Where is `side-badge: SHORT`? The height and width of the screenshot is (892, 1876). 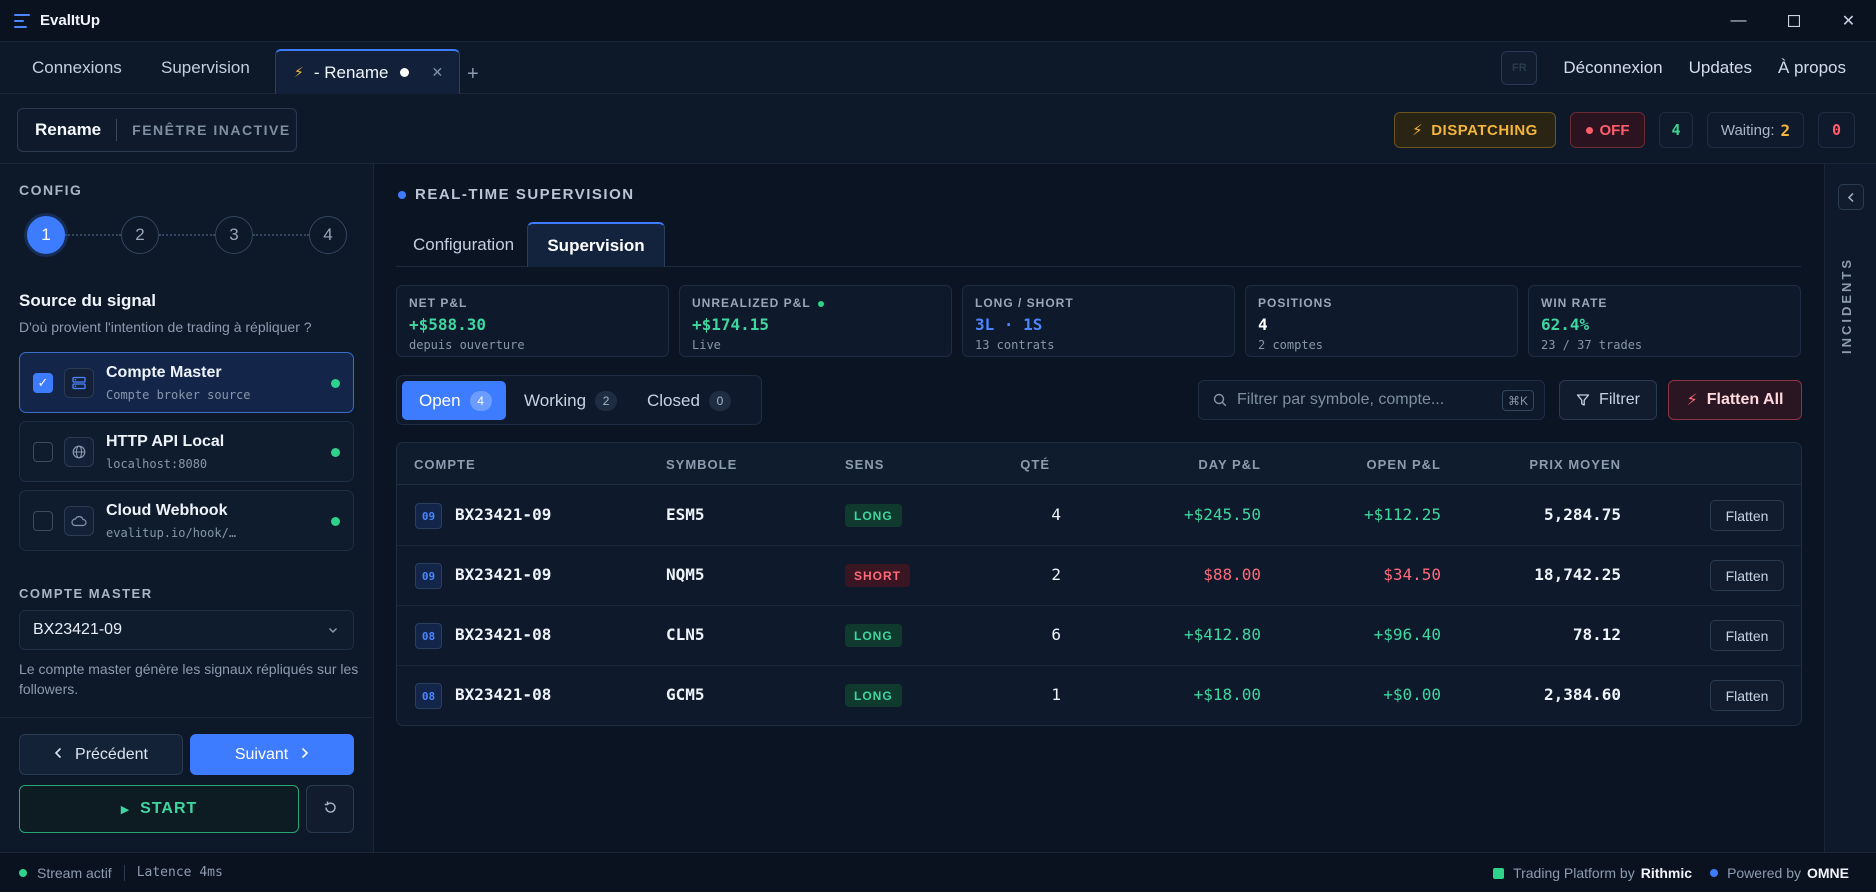
side-badge: SHORT is located at coordinates (877, 575).